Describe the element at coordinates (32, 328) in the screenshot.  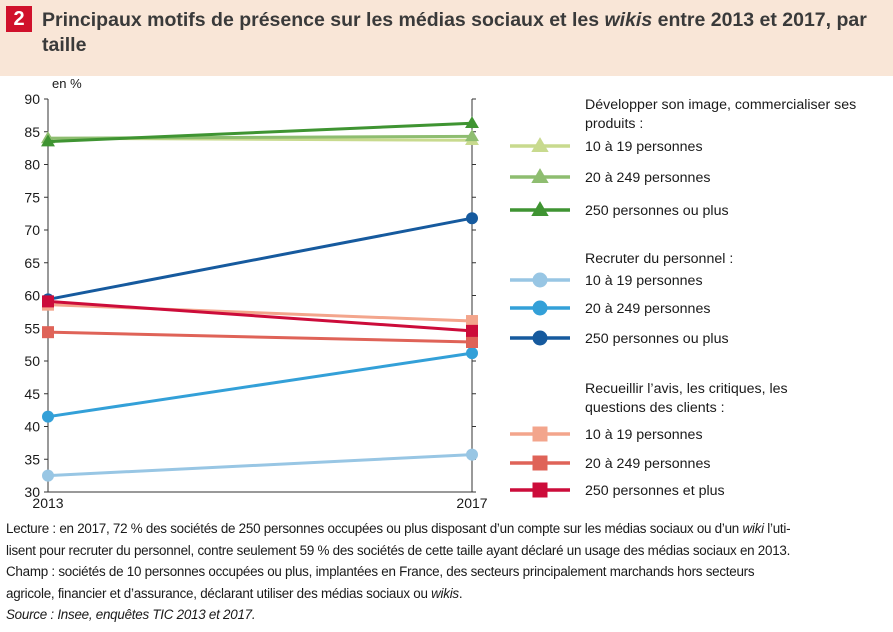
I see `y-tick-label: 55` at that location.